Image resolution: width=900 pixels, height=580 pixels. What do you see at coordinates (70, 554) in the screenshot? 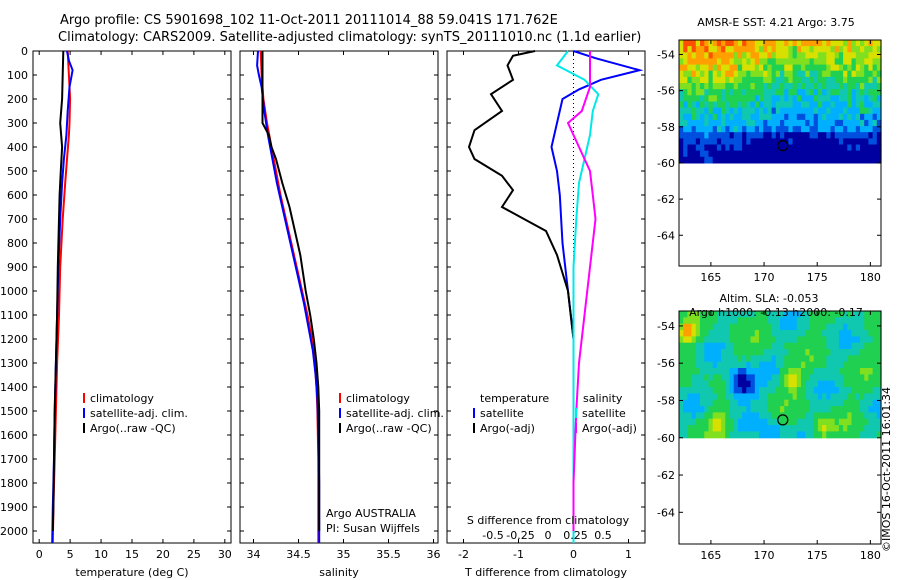
I see `x-tick-label: 5` at bounding box center [70, 554].